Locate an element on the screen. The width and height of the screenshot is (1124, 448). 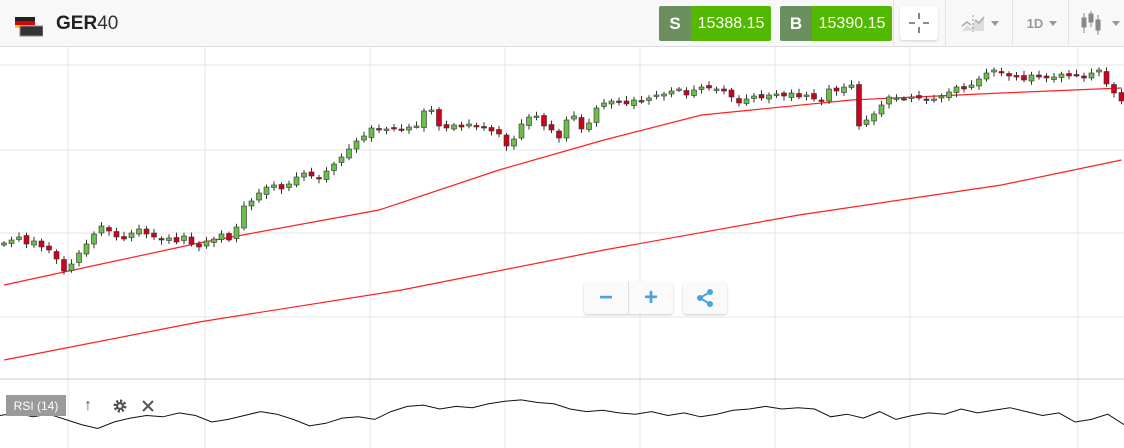
buy-label: B is located at coordinates (796, 23).